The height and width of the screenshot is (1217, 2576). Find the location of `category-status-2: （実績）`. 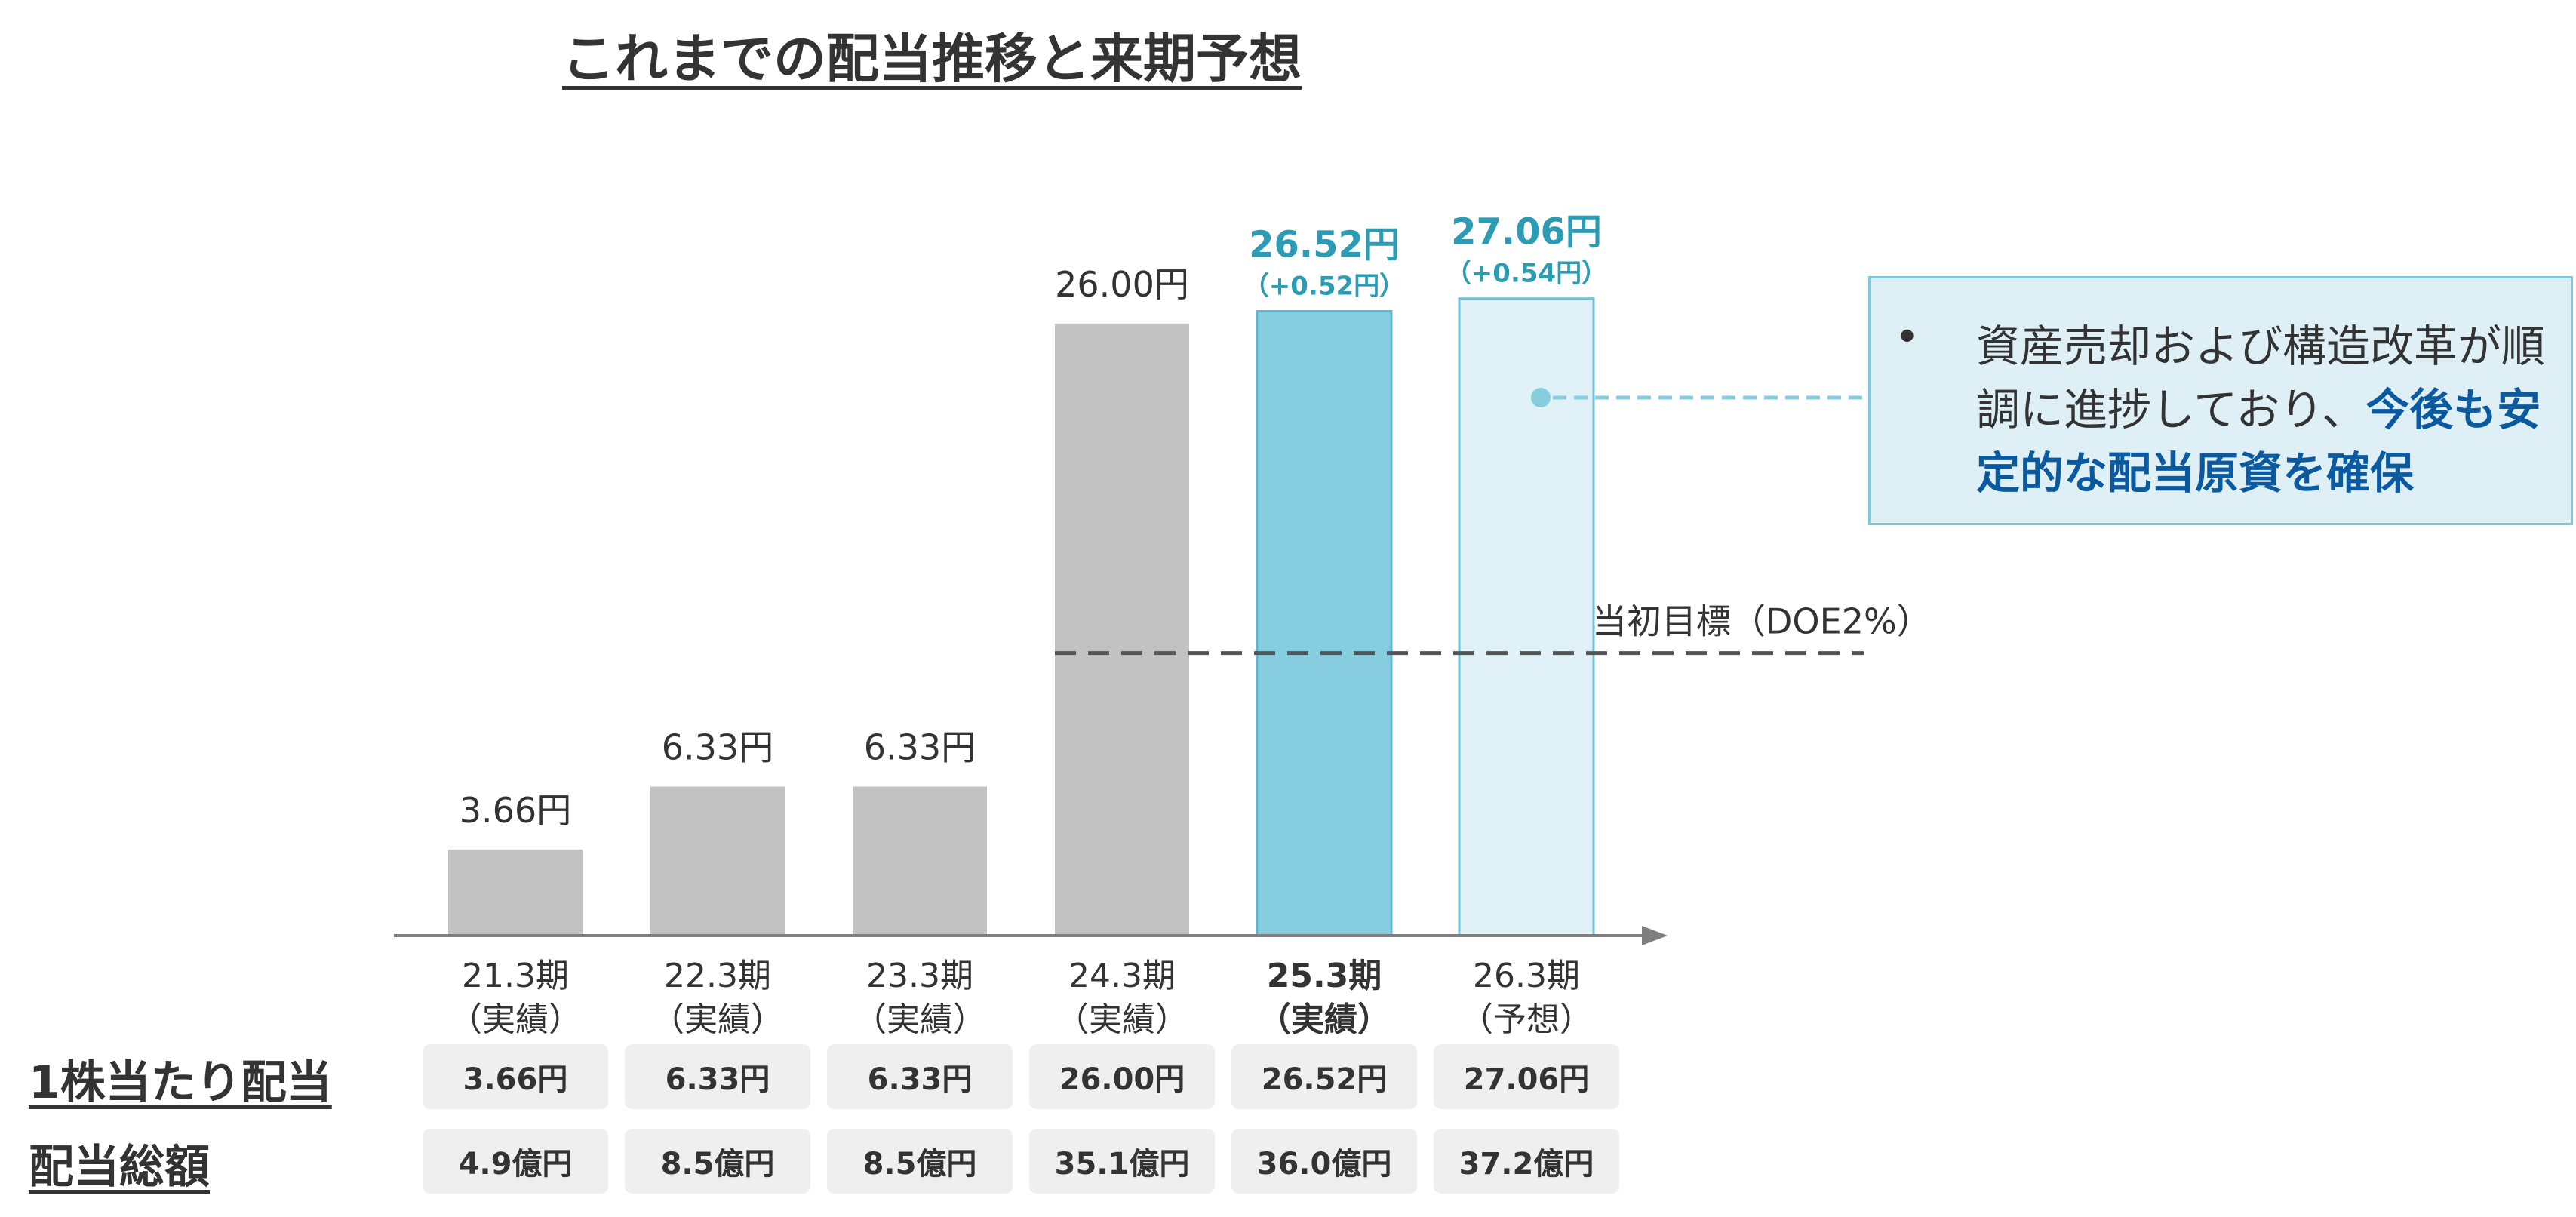

category-status-2: （実績） is located at coordinates (919, 1019).